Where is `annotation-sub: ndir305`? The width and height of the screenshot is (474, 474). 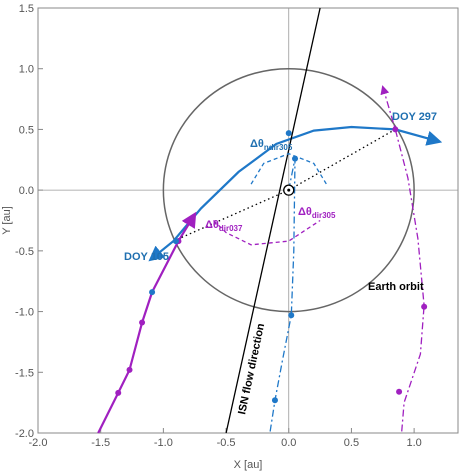 annotation-sub: ndir305 is located at coordinates (278, 147).